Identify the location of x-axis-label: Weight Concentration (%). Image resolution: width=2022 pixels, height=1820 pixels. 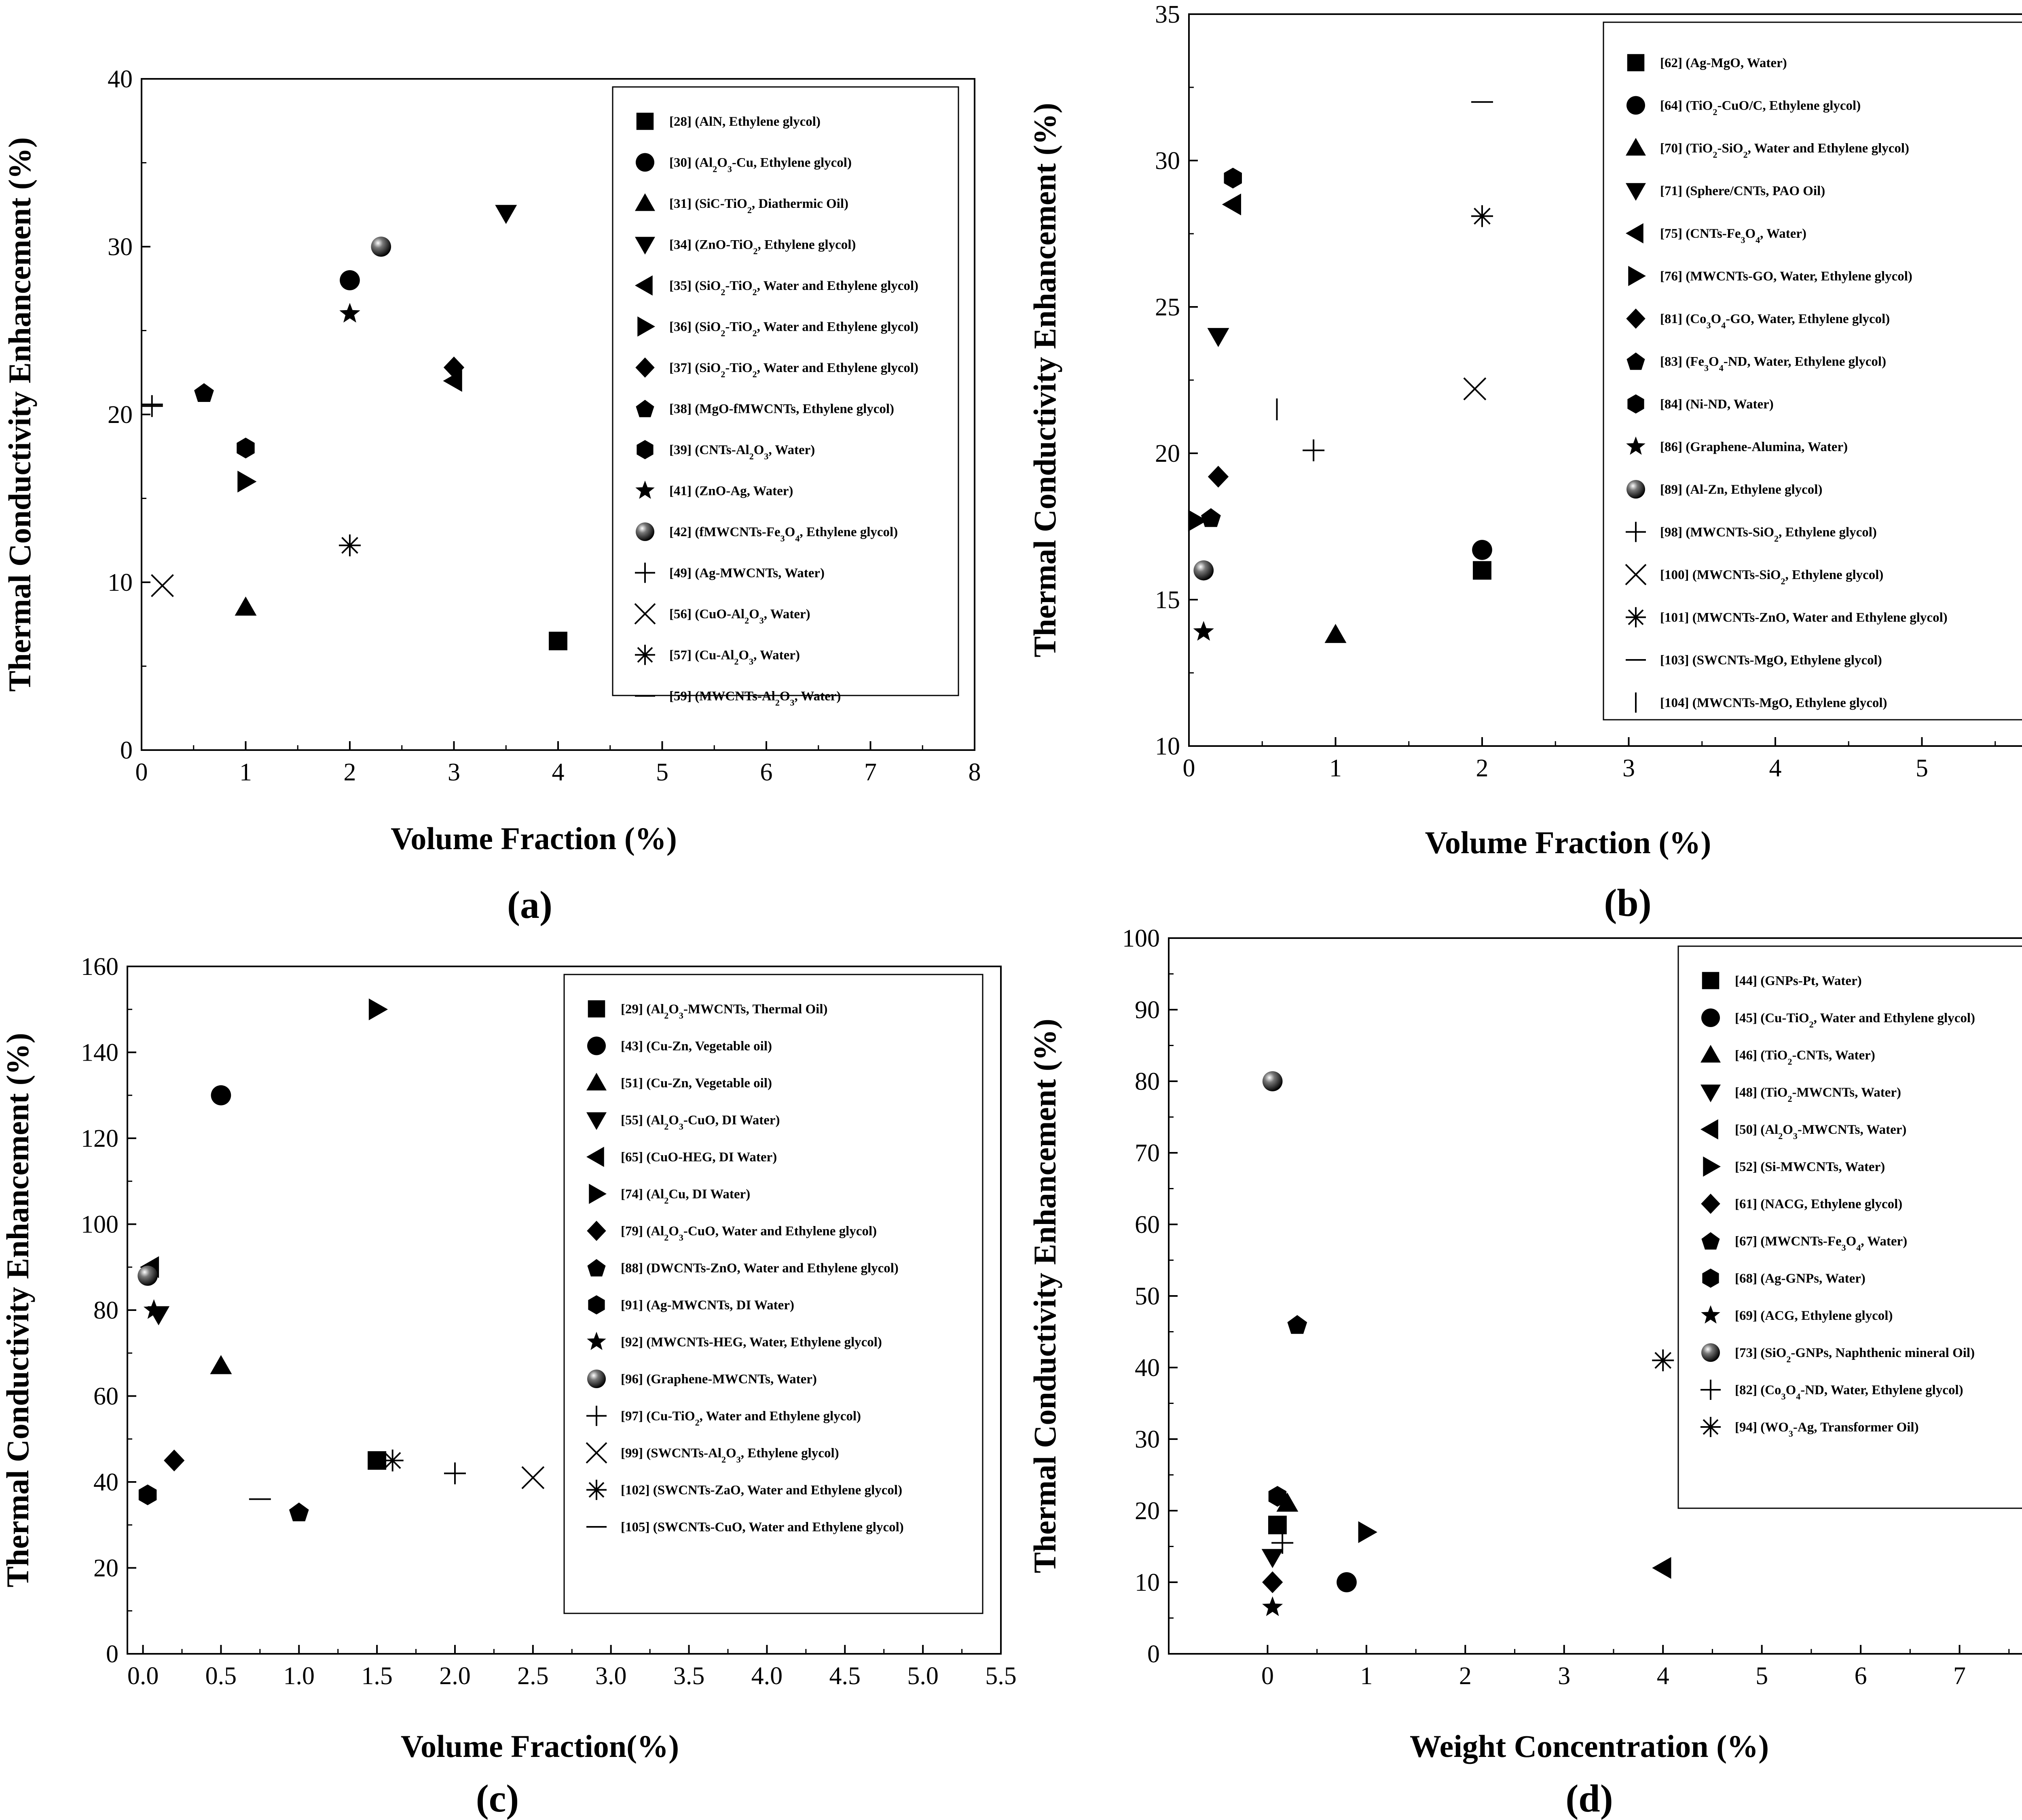
(1589, 1746).